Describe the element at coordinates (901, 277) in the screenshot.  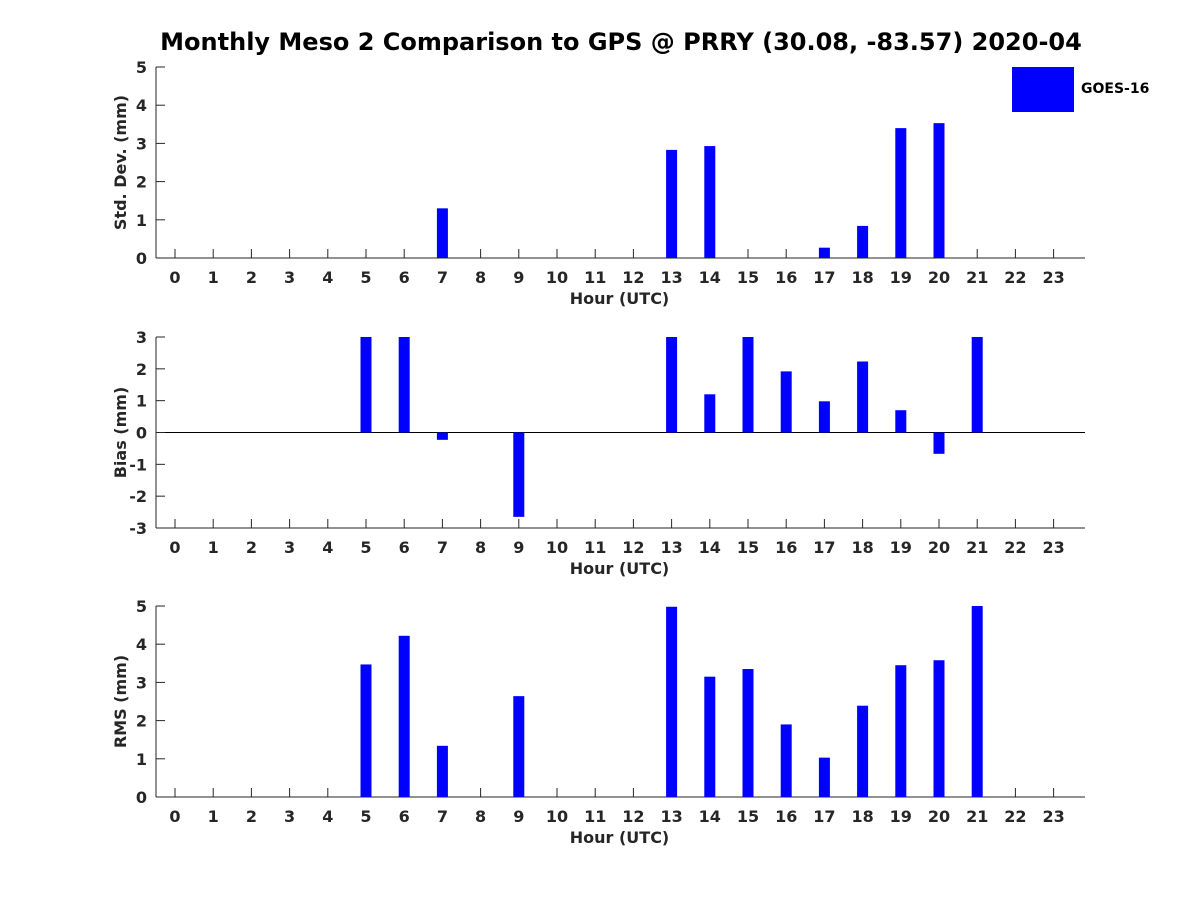
I see `panel-1-xtick-label-19: 19` at that location.